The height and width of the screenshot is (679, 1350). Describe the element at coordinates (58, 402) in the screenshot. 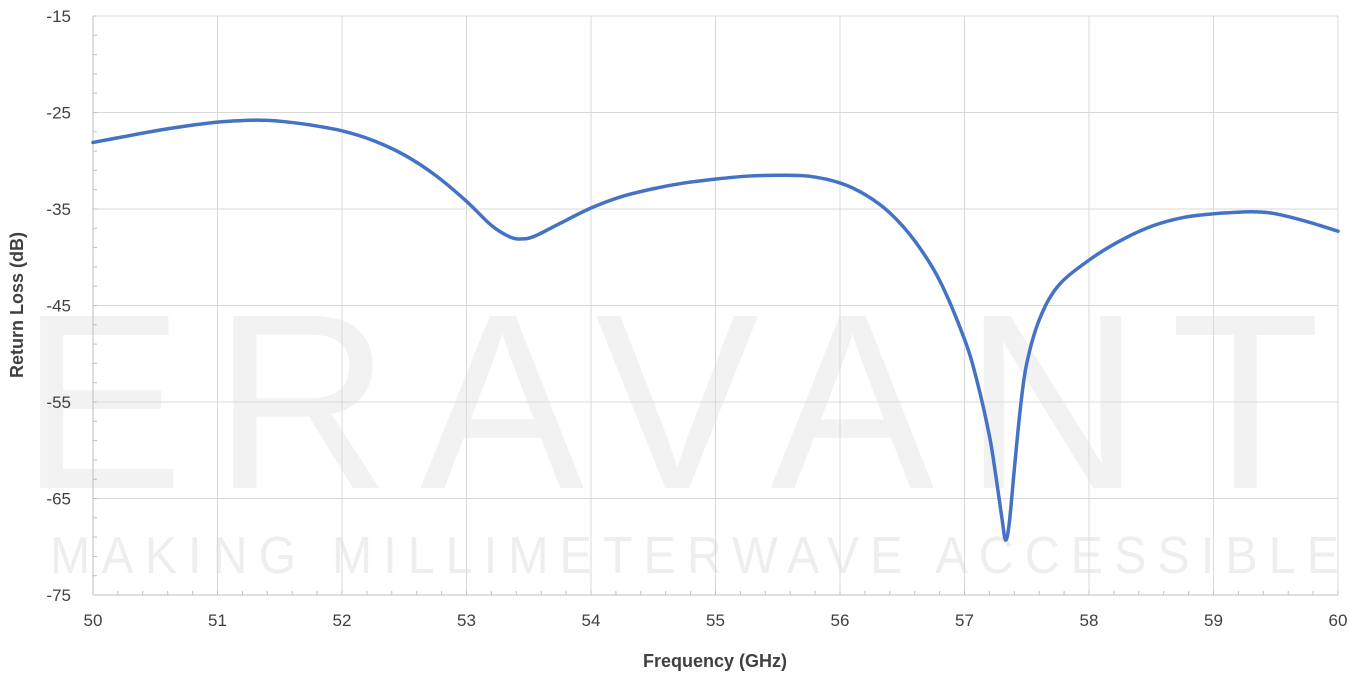

I see `y-tick-label: -55` at that location.